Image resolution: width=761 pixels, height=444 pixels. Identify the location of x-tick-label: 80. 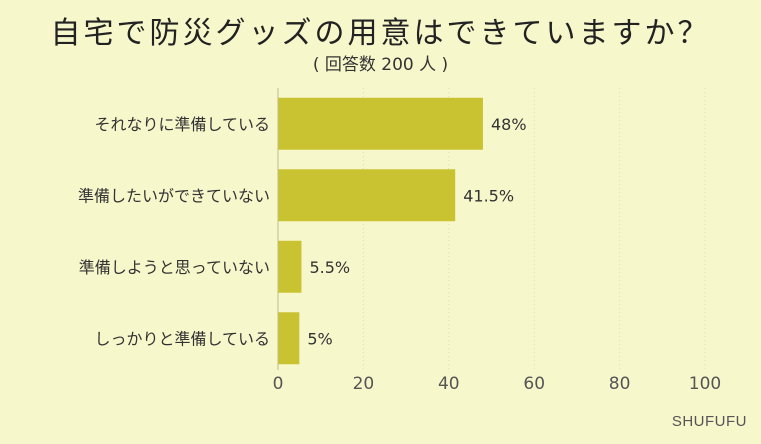
(620, 384).